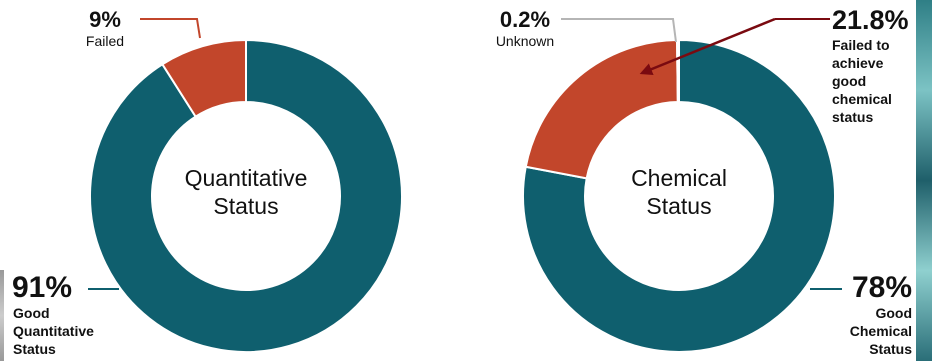 Image resolution: width=932 pixels, height=361 pixels. What do you see at coordinates (870, 20) in the screenshot?
I see `value-label-failed-to-achieve: 21.8%` at bounding box center [870, 20].